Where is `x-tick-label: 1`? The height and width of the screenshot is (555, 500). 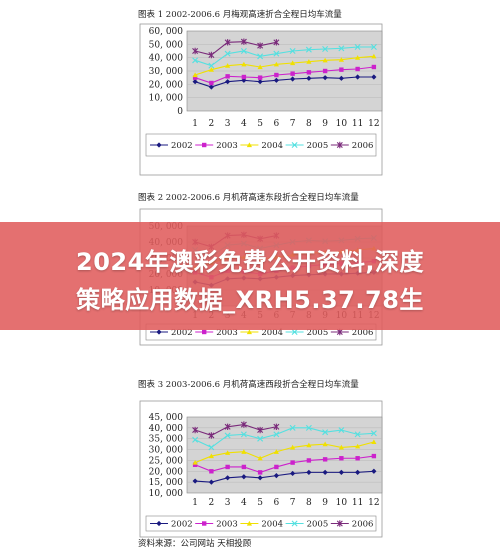 x-tick-label: 1 is located at coordinates (195, 124).